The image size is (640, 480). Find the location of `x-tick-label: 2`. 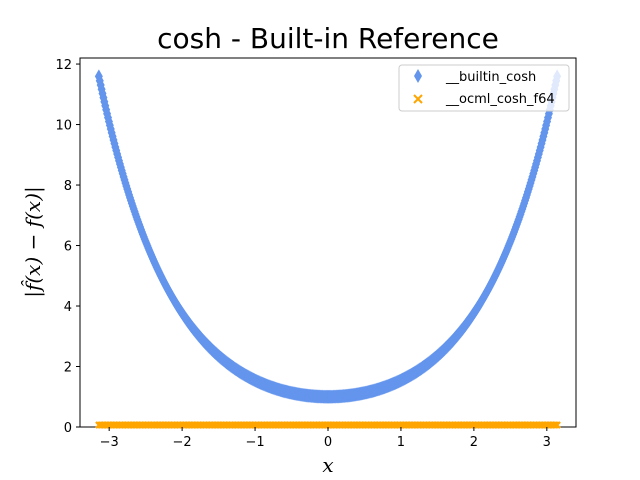

x-tick-label: 2 is located at coordinates (474, 442).